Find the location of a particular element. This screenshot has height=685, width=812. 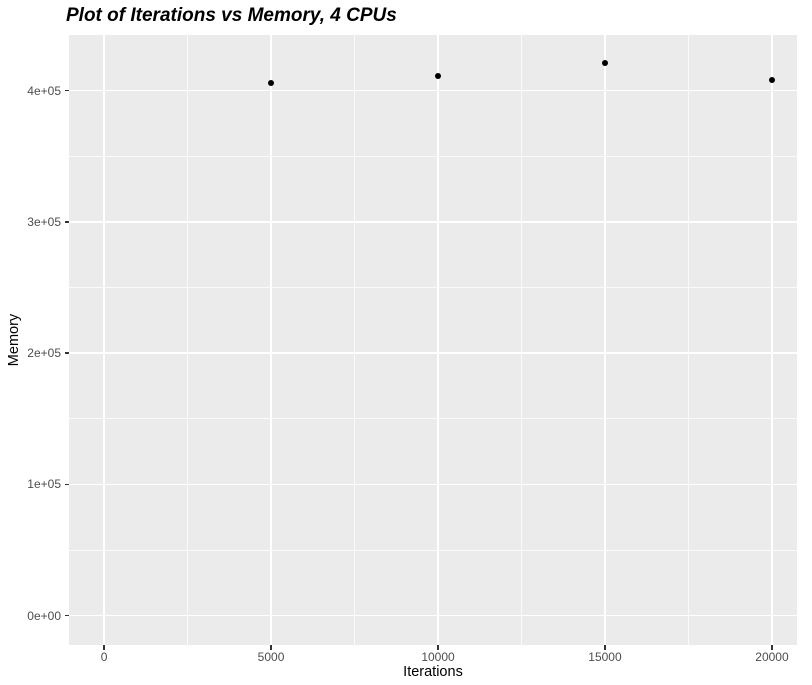

y-tick-label: 4e+05 is located at coordinates (44, 90).